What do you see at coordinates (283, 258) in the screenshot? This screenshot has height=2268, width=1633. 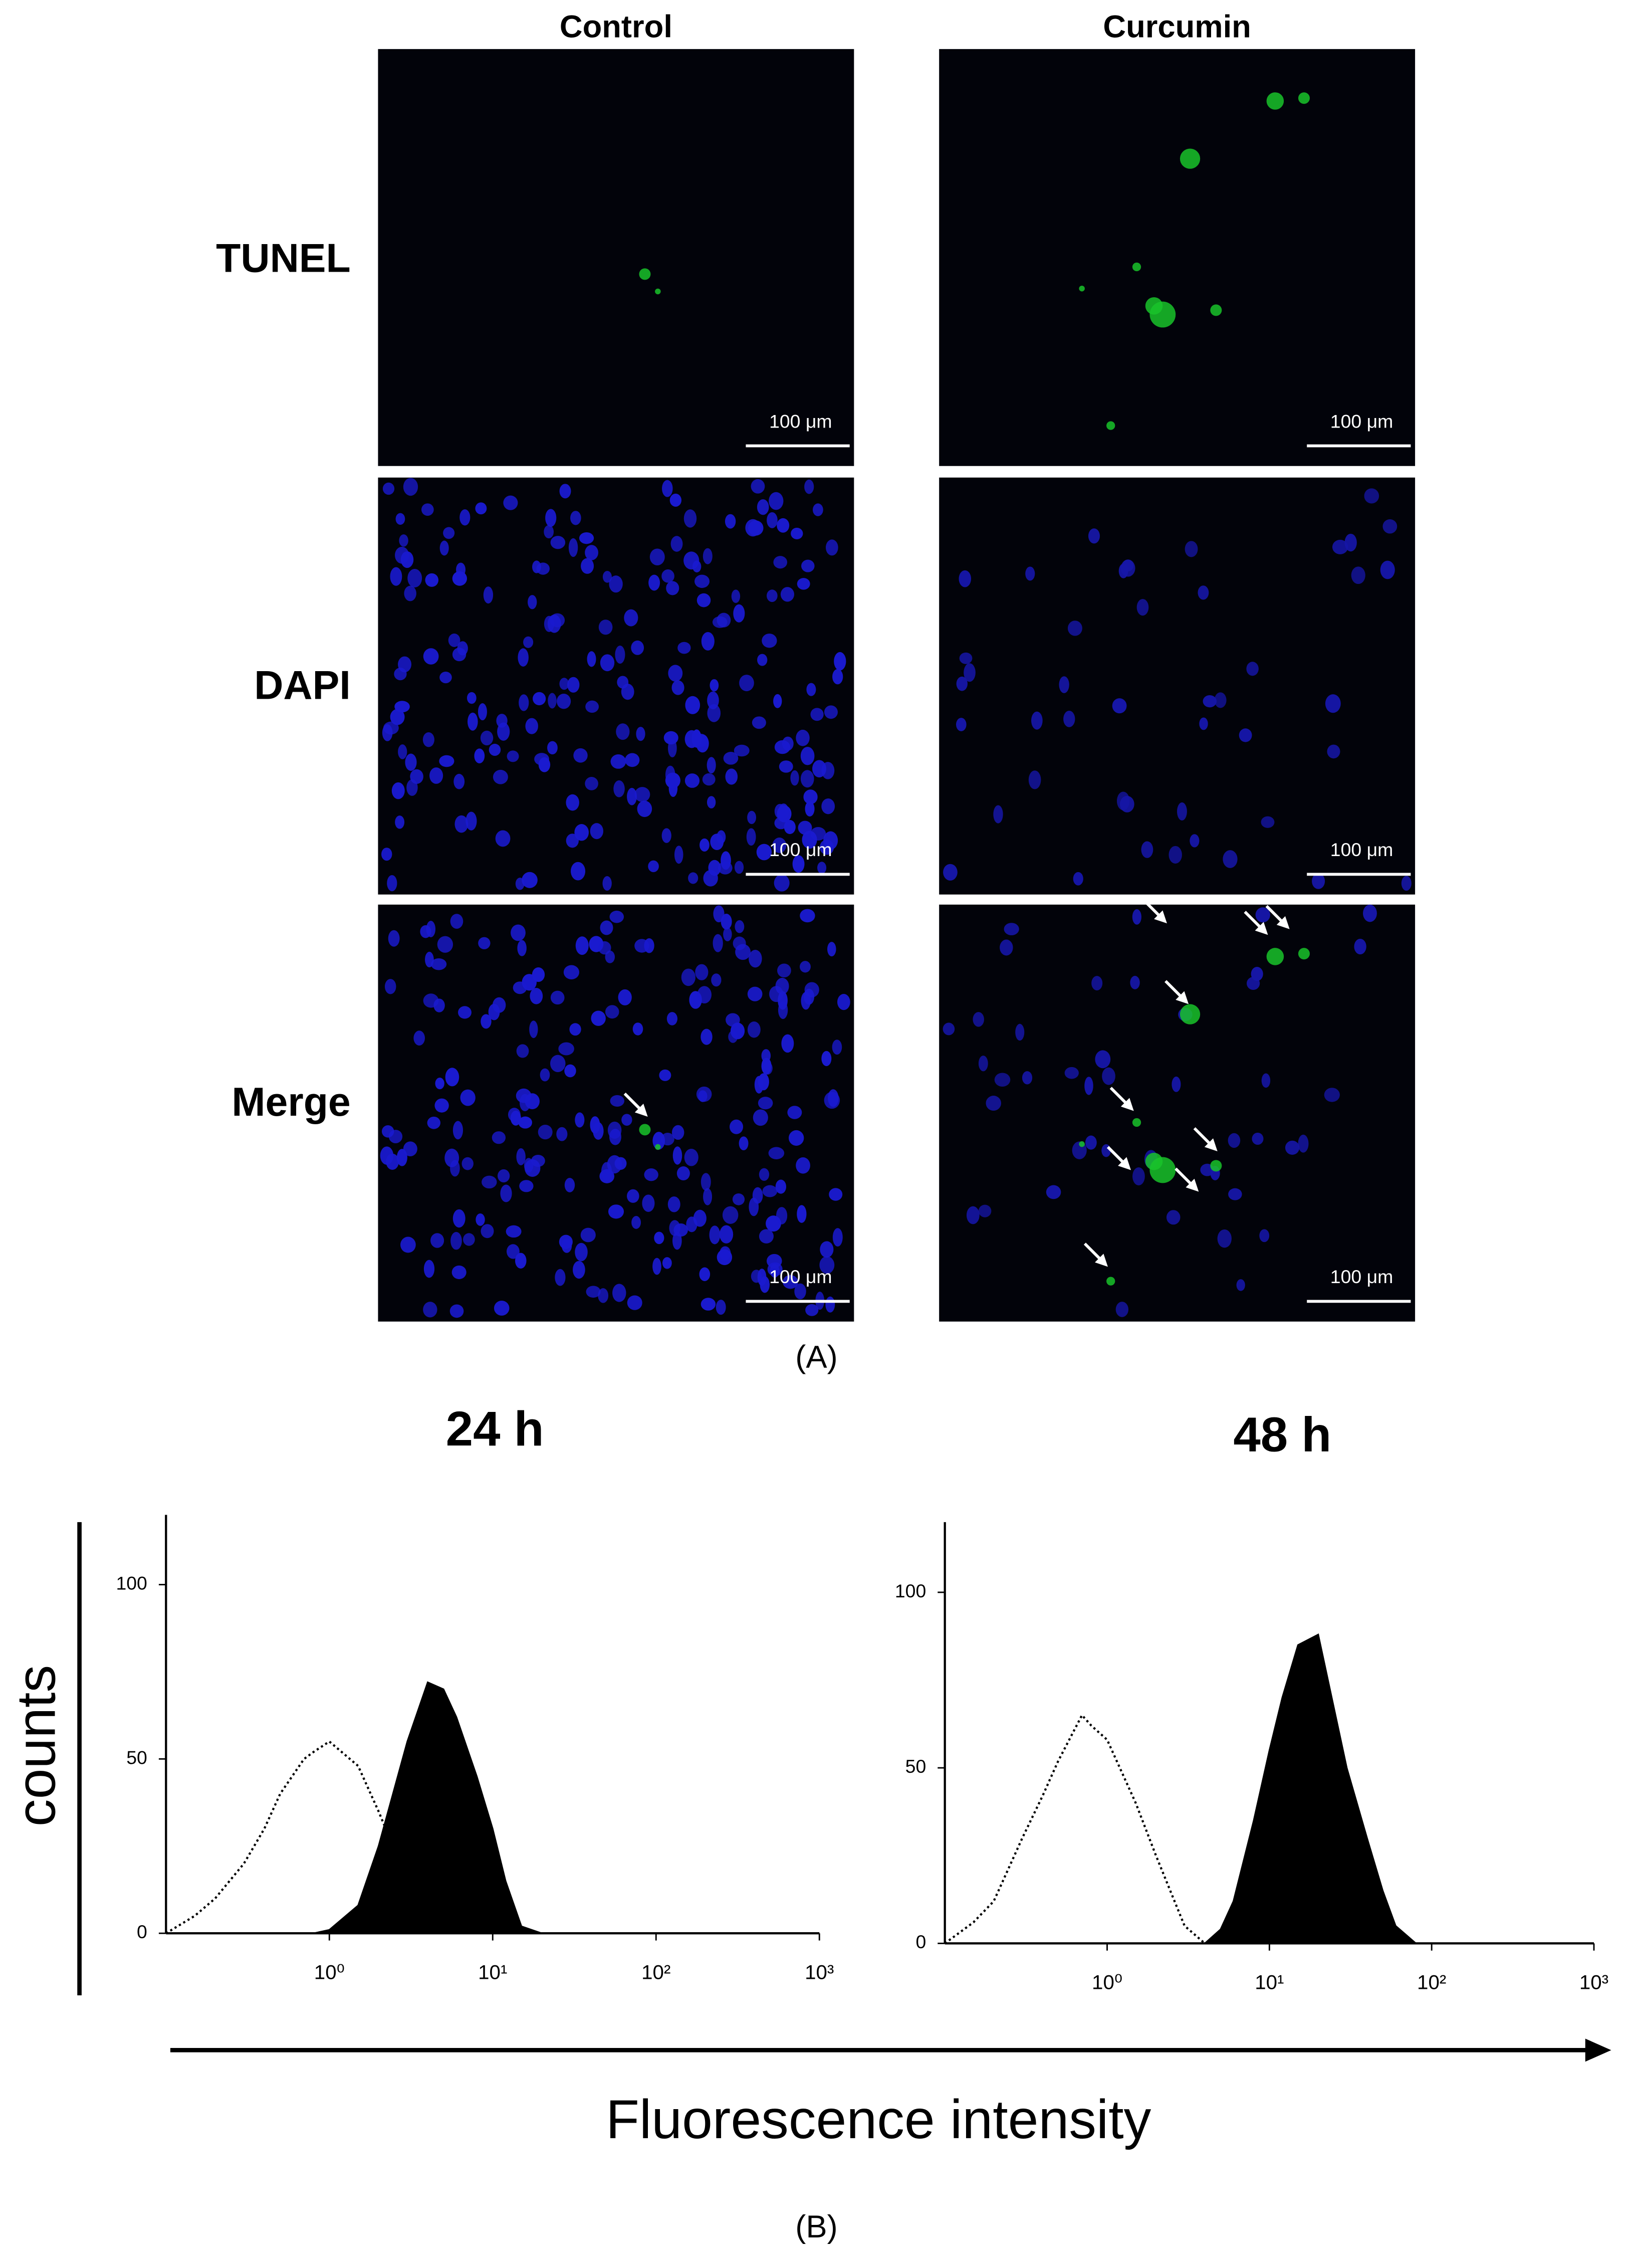 I see `row-label: TUNEL` at bounding box center [283, 258].